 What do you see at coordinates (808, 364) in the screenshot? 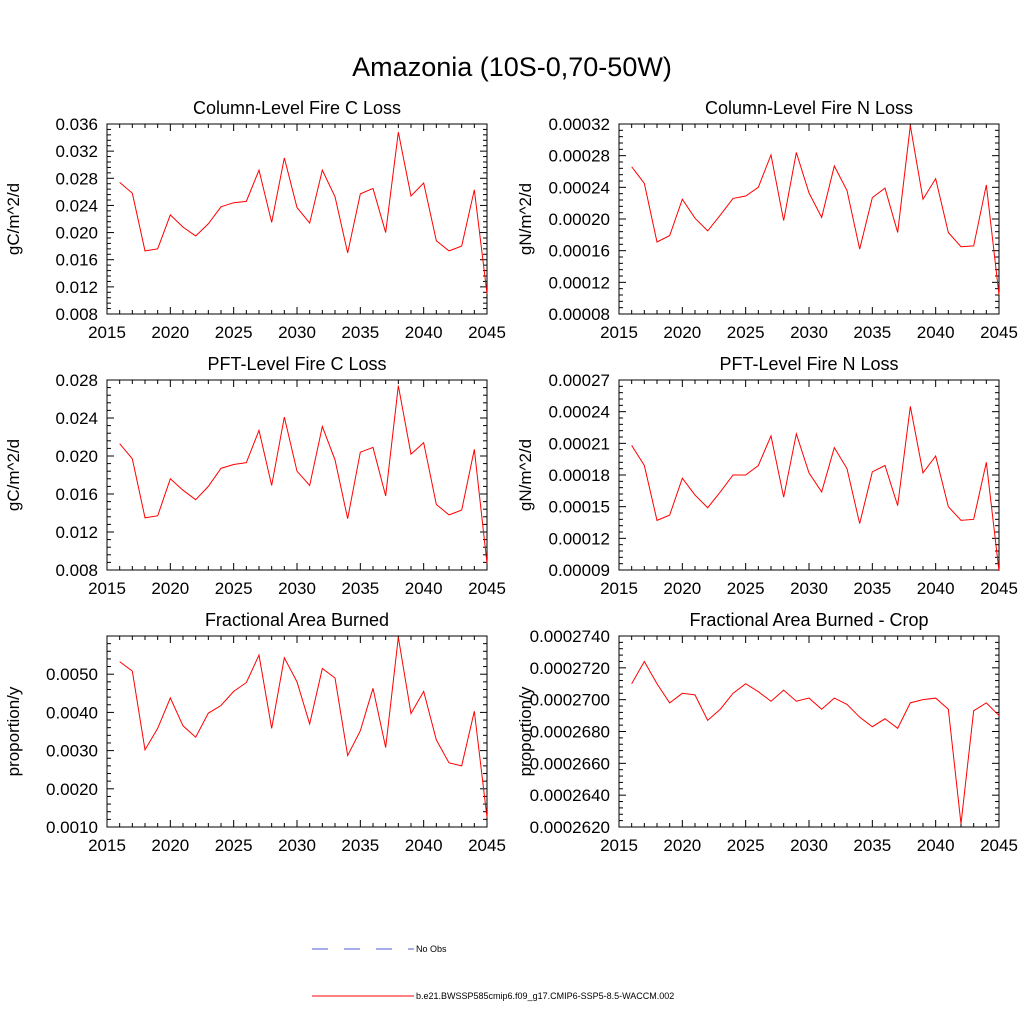
I see `panel-title: PFT-Level Fire N Loss` at bounding box center [808, 364].